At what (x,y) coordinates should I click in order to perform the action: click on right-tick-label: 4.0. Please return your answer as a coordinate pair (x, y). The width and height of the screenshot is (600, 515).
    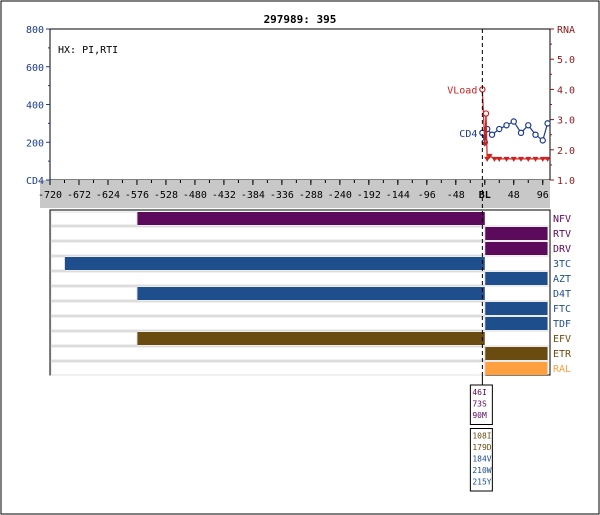
    Looking at the image, I should click on (566, 90).